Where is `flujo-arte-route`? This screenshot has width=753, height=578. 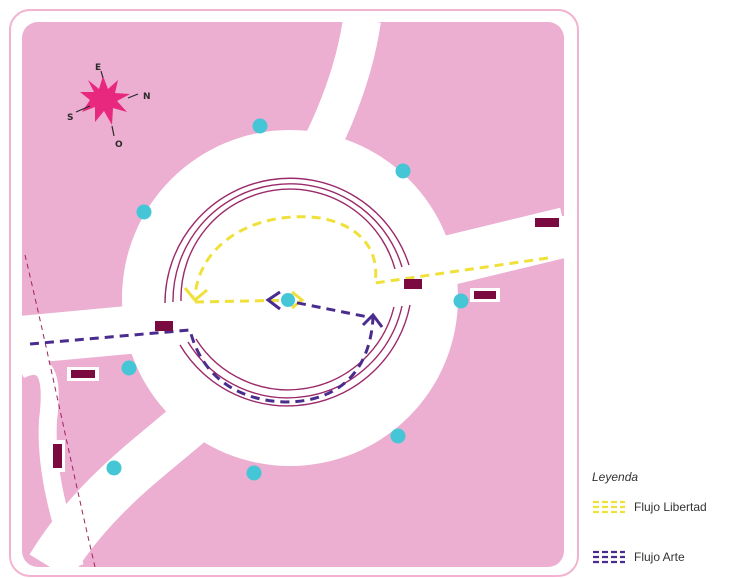
flujo-arte-route is located at coordinates (206, 347).